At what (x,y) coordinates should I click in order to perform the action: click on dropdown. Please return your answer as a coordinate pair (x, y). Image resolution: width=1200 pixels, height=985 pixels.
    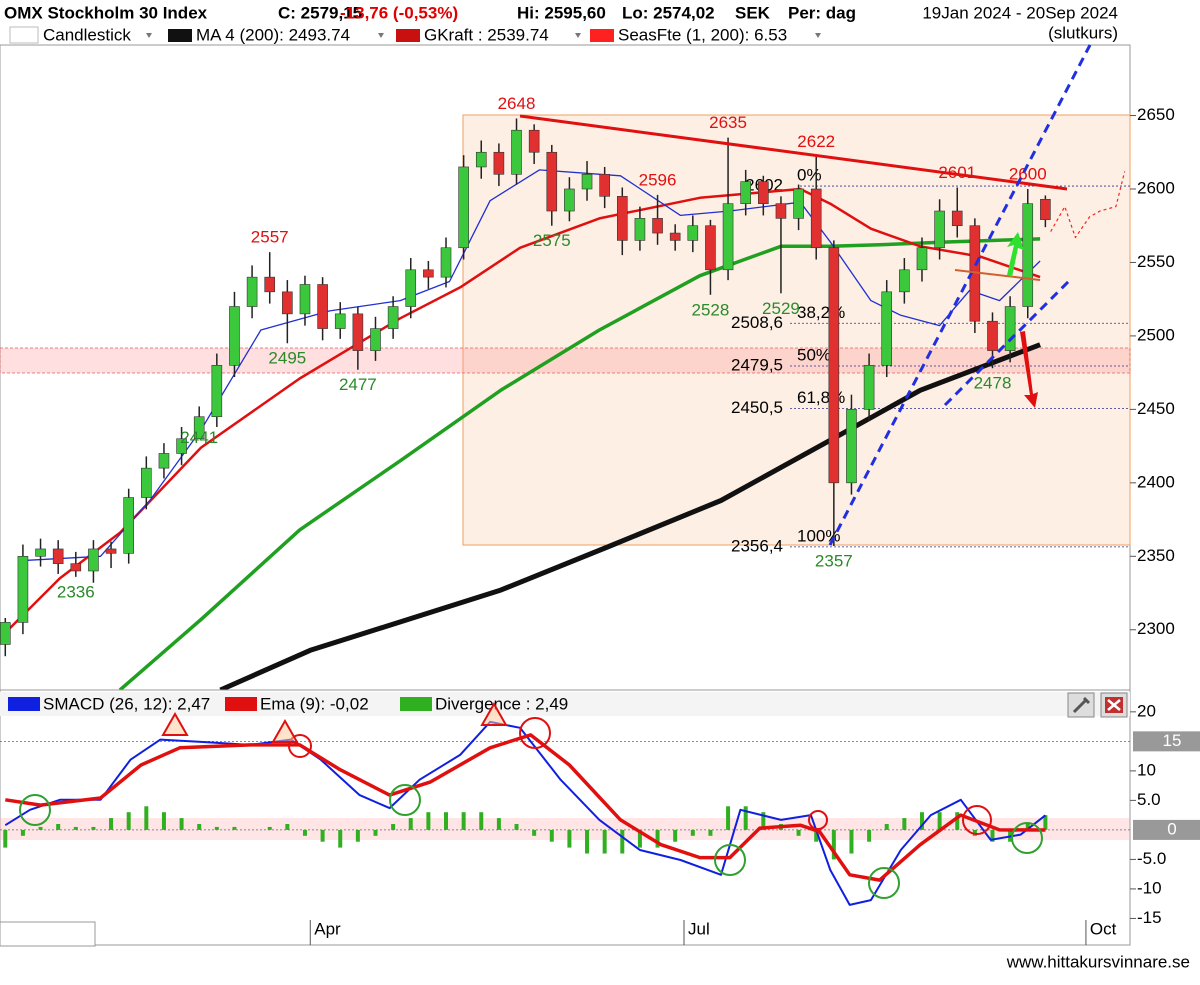
    Looking at the image, I should click on (149, 35).